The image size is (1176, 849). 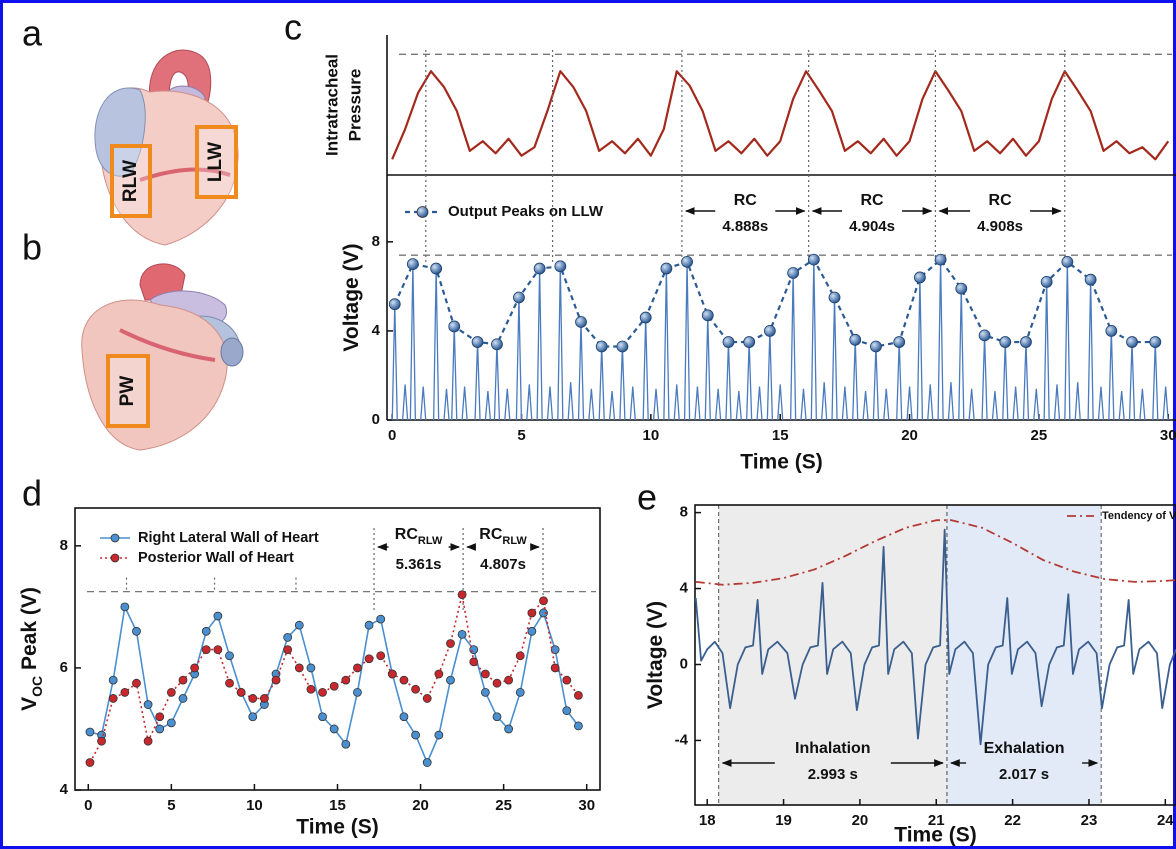 What do you see at coordinates (1012, 820) in the screenshot?
I see `x-tick-label: 22` at bounding box center [1012, 820].